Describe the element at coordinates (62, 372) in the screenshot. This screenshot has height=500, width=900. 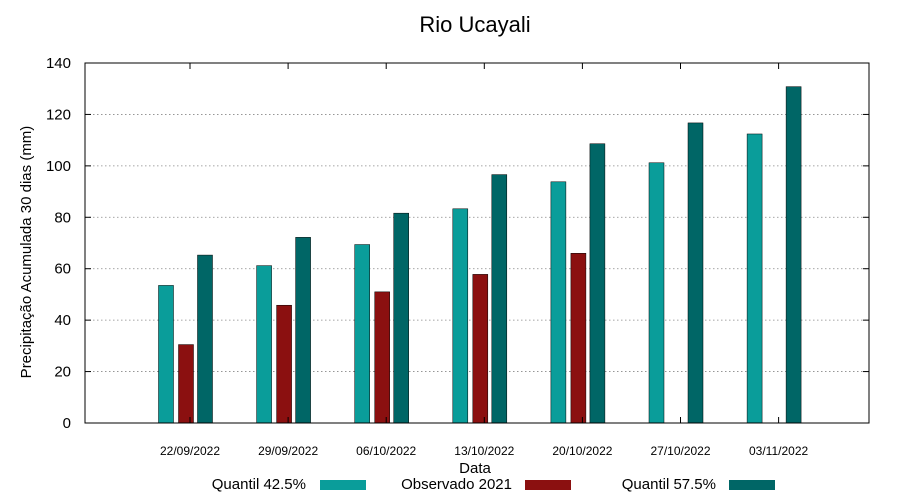
I see `y-tick-label: 20` at that location.